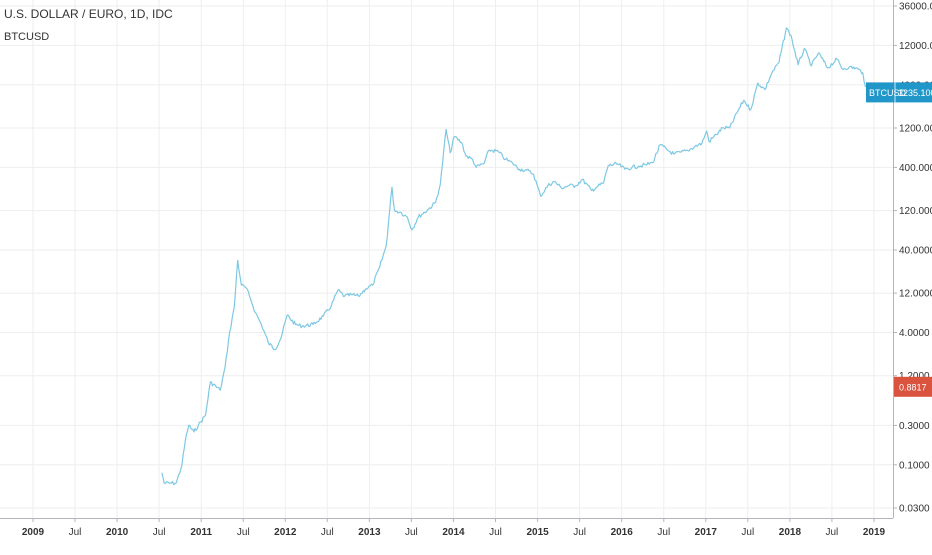  Describe the element at coordinates (117, 532) in the screenshot. I see `x-tick-label: 2010` at that location.